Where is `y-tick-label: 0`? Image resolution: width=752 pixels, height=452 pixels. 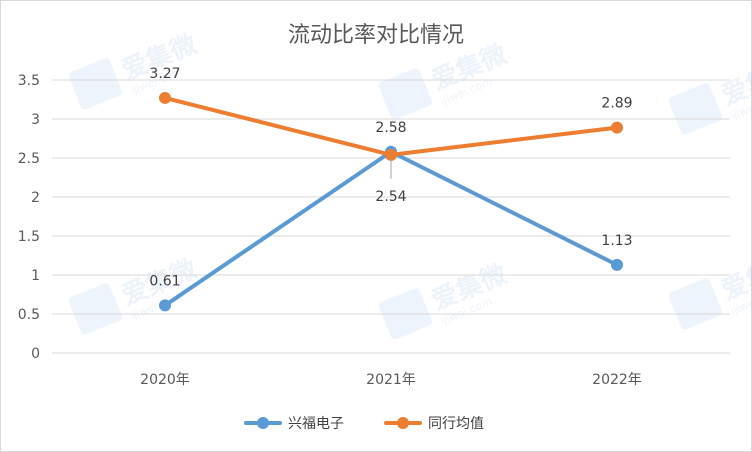 y-tick-label: 0 is located at coordinates (35, 354).